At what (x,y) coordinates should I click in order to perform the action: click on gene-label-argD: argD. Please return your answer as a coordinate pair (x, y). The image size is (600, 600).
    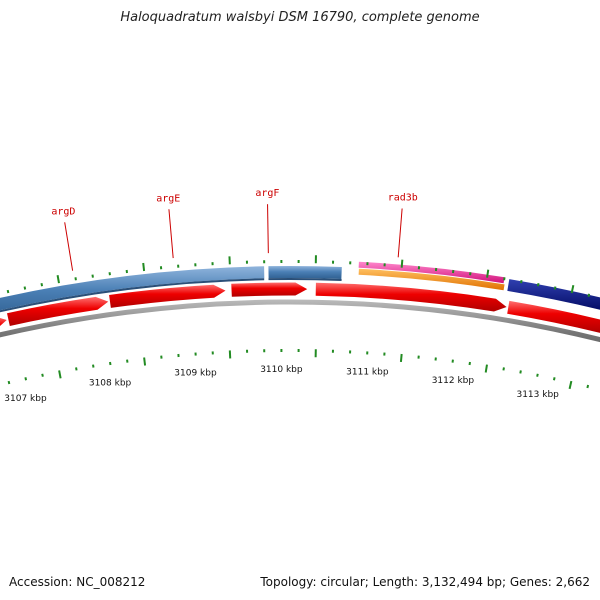
    Looking at the image, I should click on (63, 211).